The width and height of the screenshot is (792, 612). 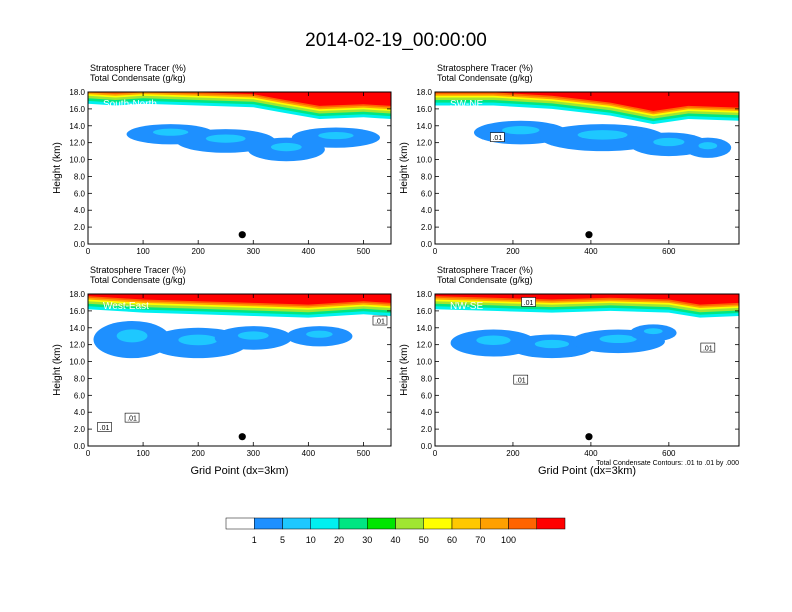 What do you see at coordinates (126, 306) in the screenshot?
I see `panel-label: West-East` at bounding box center [126, 306].